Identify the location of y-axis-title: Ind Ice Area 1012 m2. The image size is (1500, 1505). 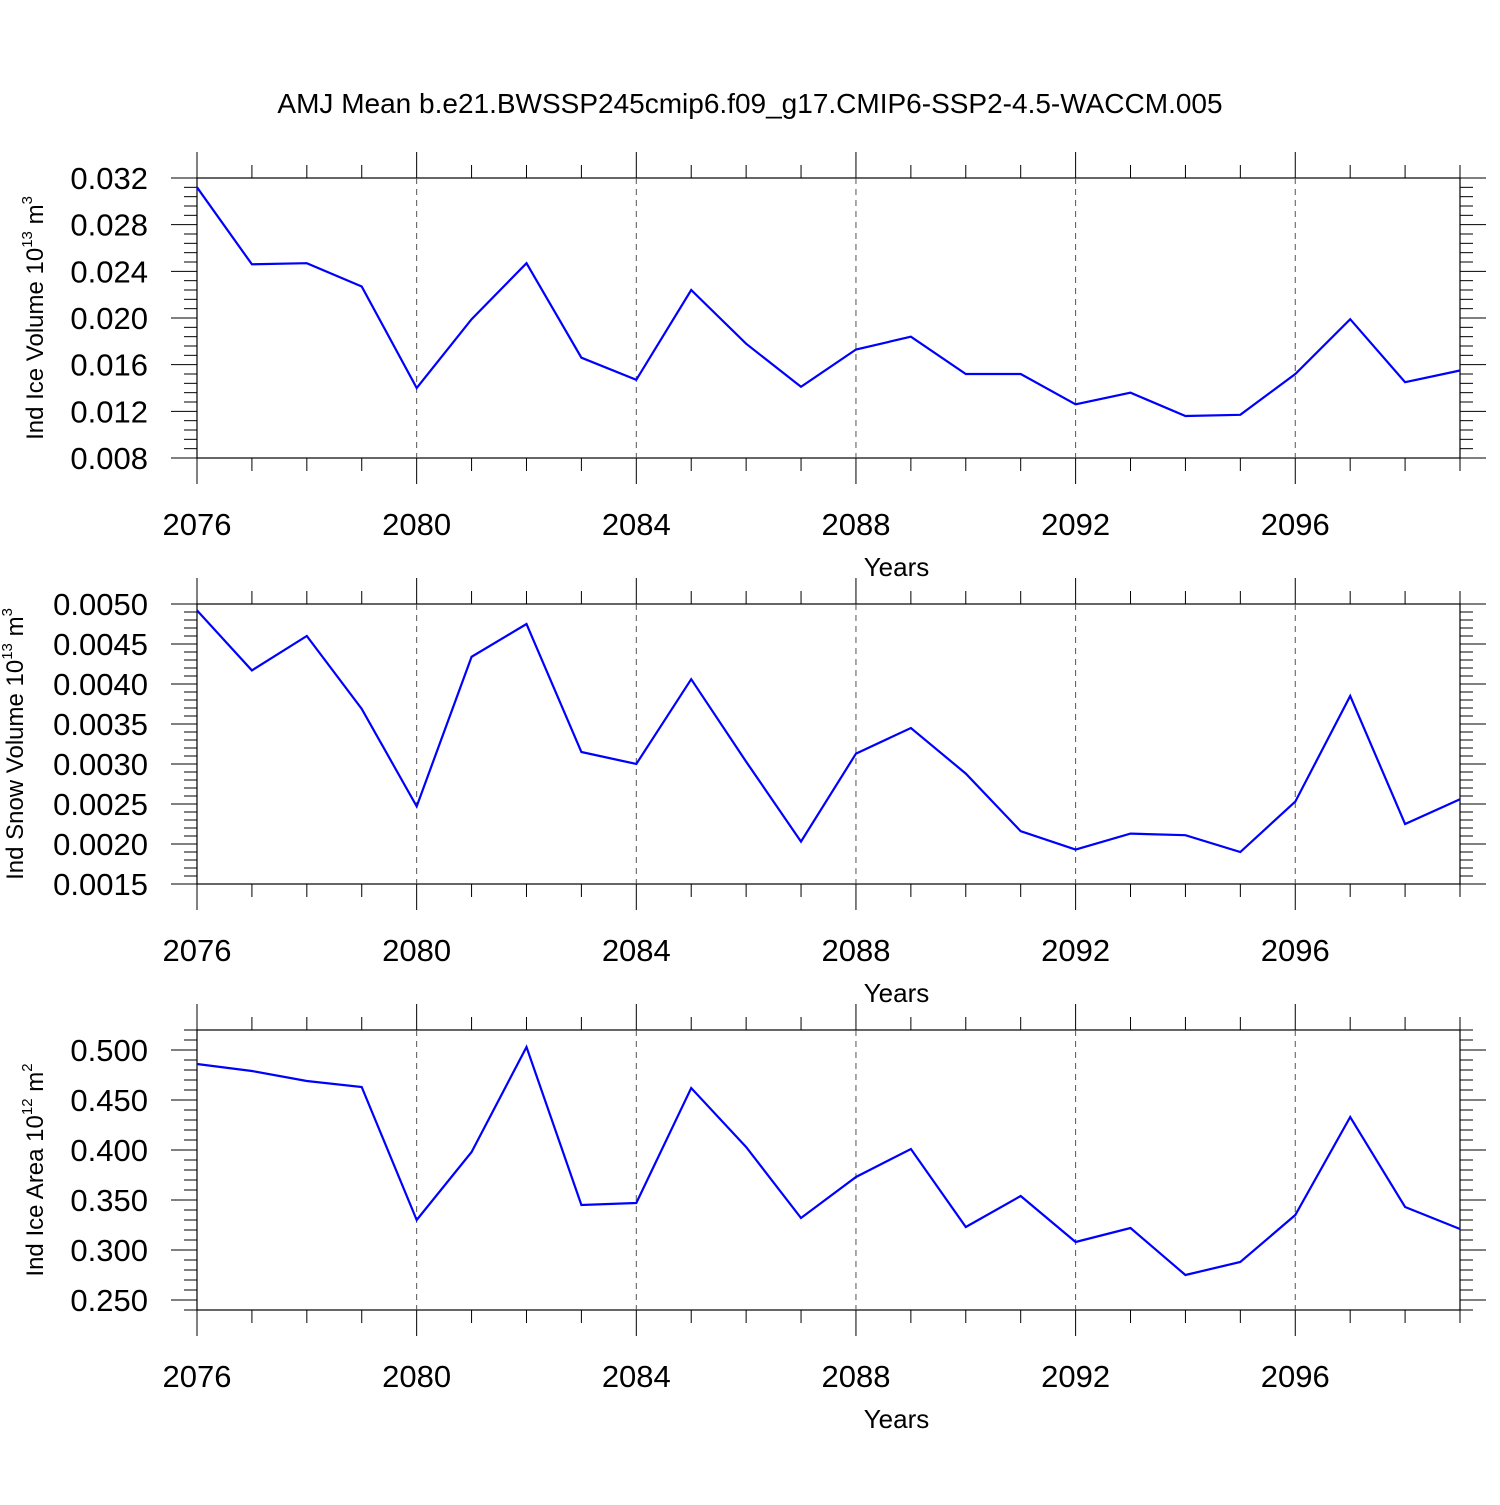
(34, 1169).